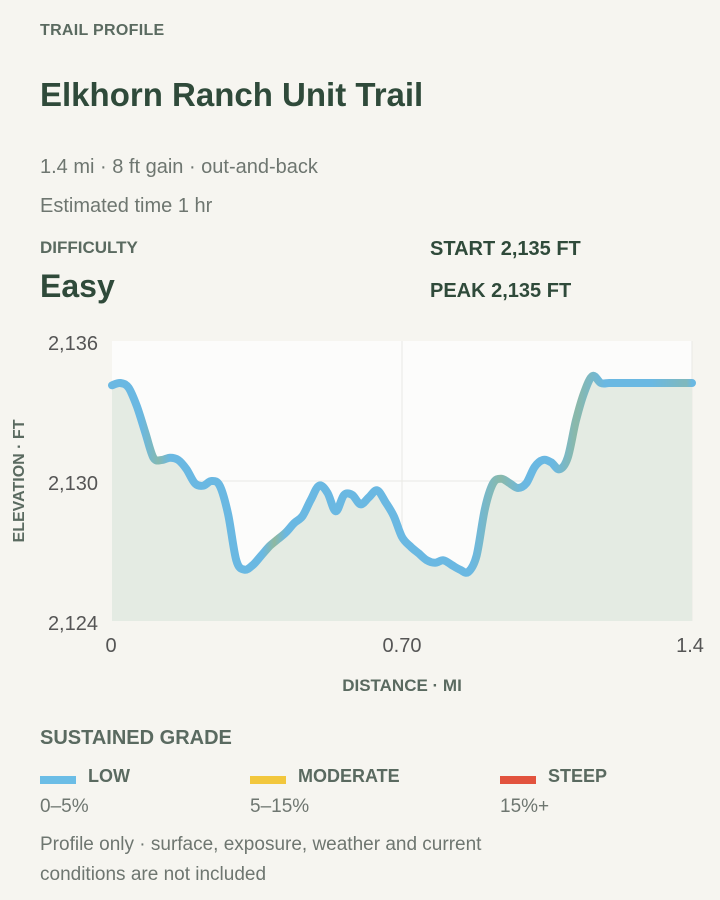  What do you see at coordinates (19, 480) in the screenshot?
I see `y-axis-label: ELEVATION · FT` at bounding box center [19, 480].